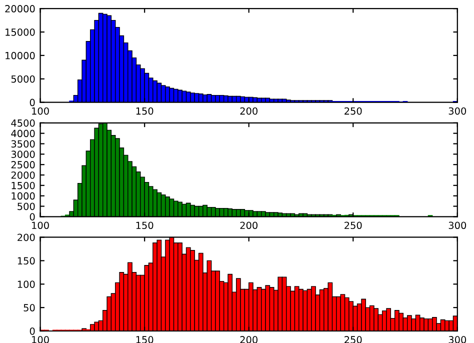  What do you see at coordinates (26, 238) in the screenshot?
I see `y-tick-label: 200` at bounding box center [26, 238].